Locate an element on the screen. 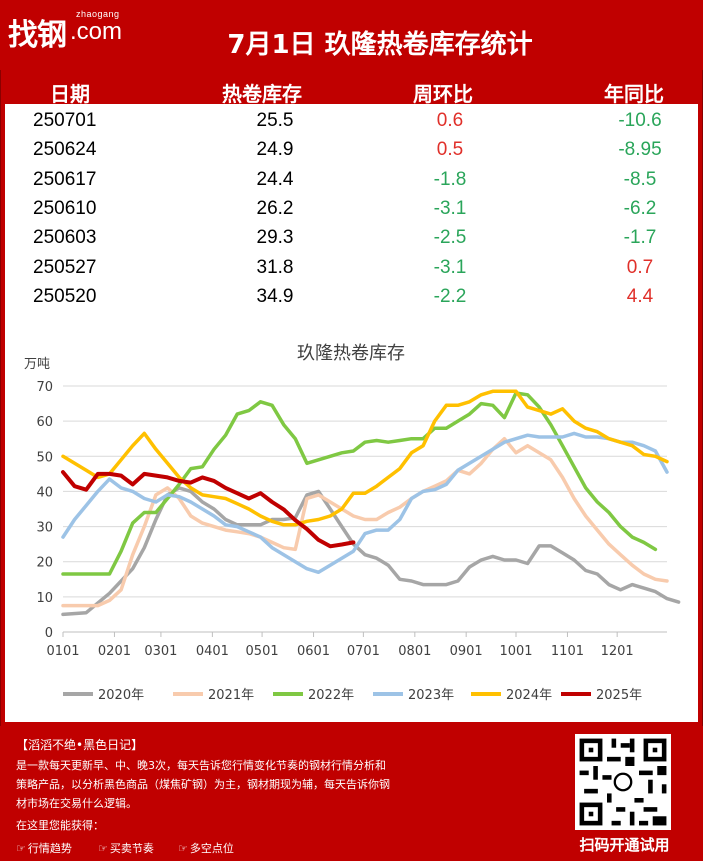 This screenshot has height=861, width=703. zhaogang-logo: 找钢 zhaogang .com is located at coordinates (73, 30).